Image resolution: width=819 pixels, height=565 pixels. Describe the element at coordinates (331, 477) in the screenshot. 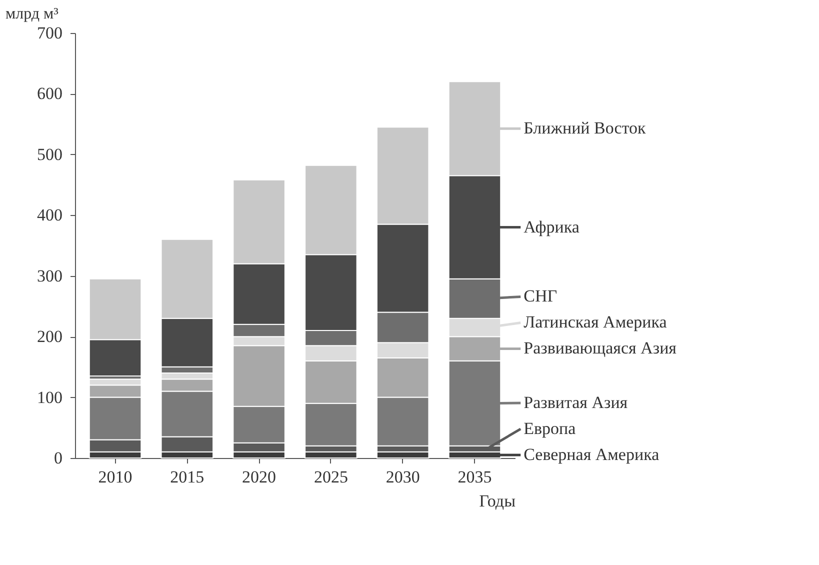

I see `x-tick-label: 2025` at that location.